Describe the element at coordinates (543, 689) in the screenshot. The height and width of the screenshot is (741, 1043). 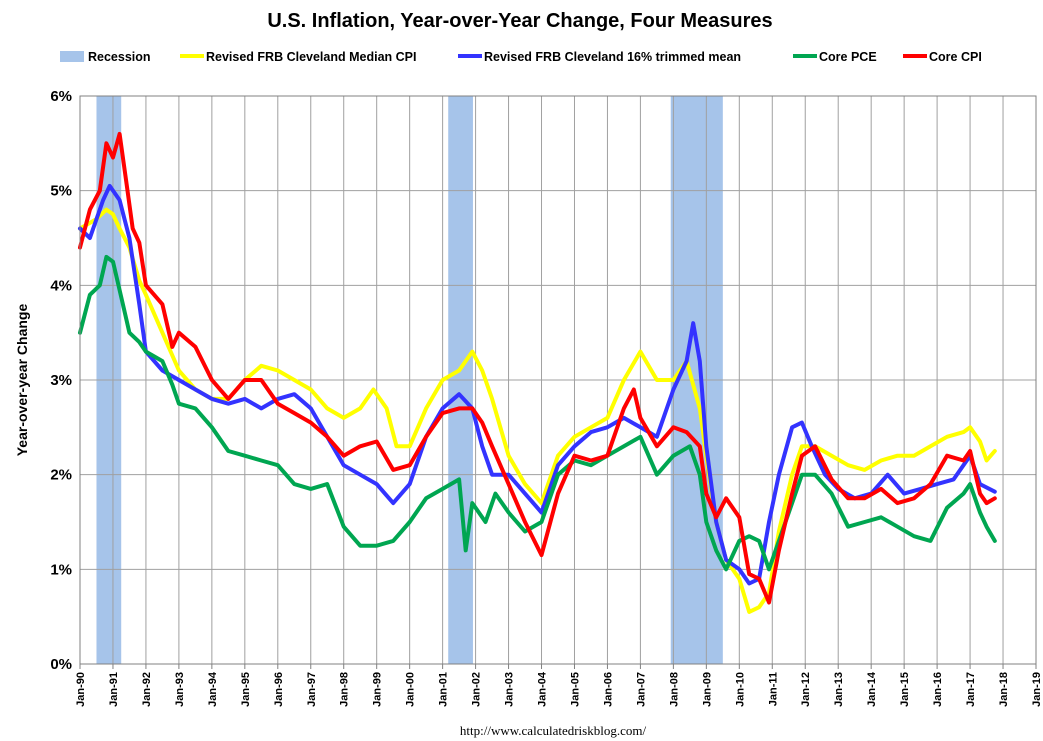
I see `x-tick-label: Jan-04` at that location.